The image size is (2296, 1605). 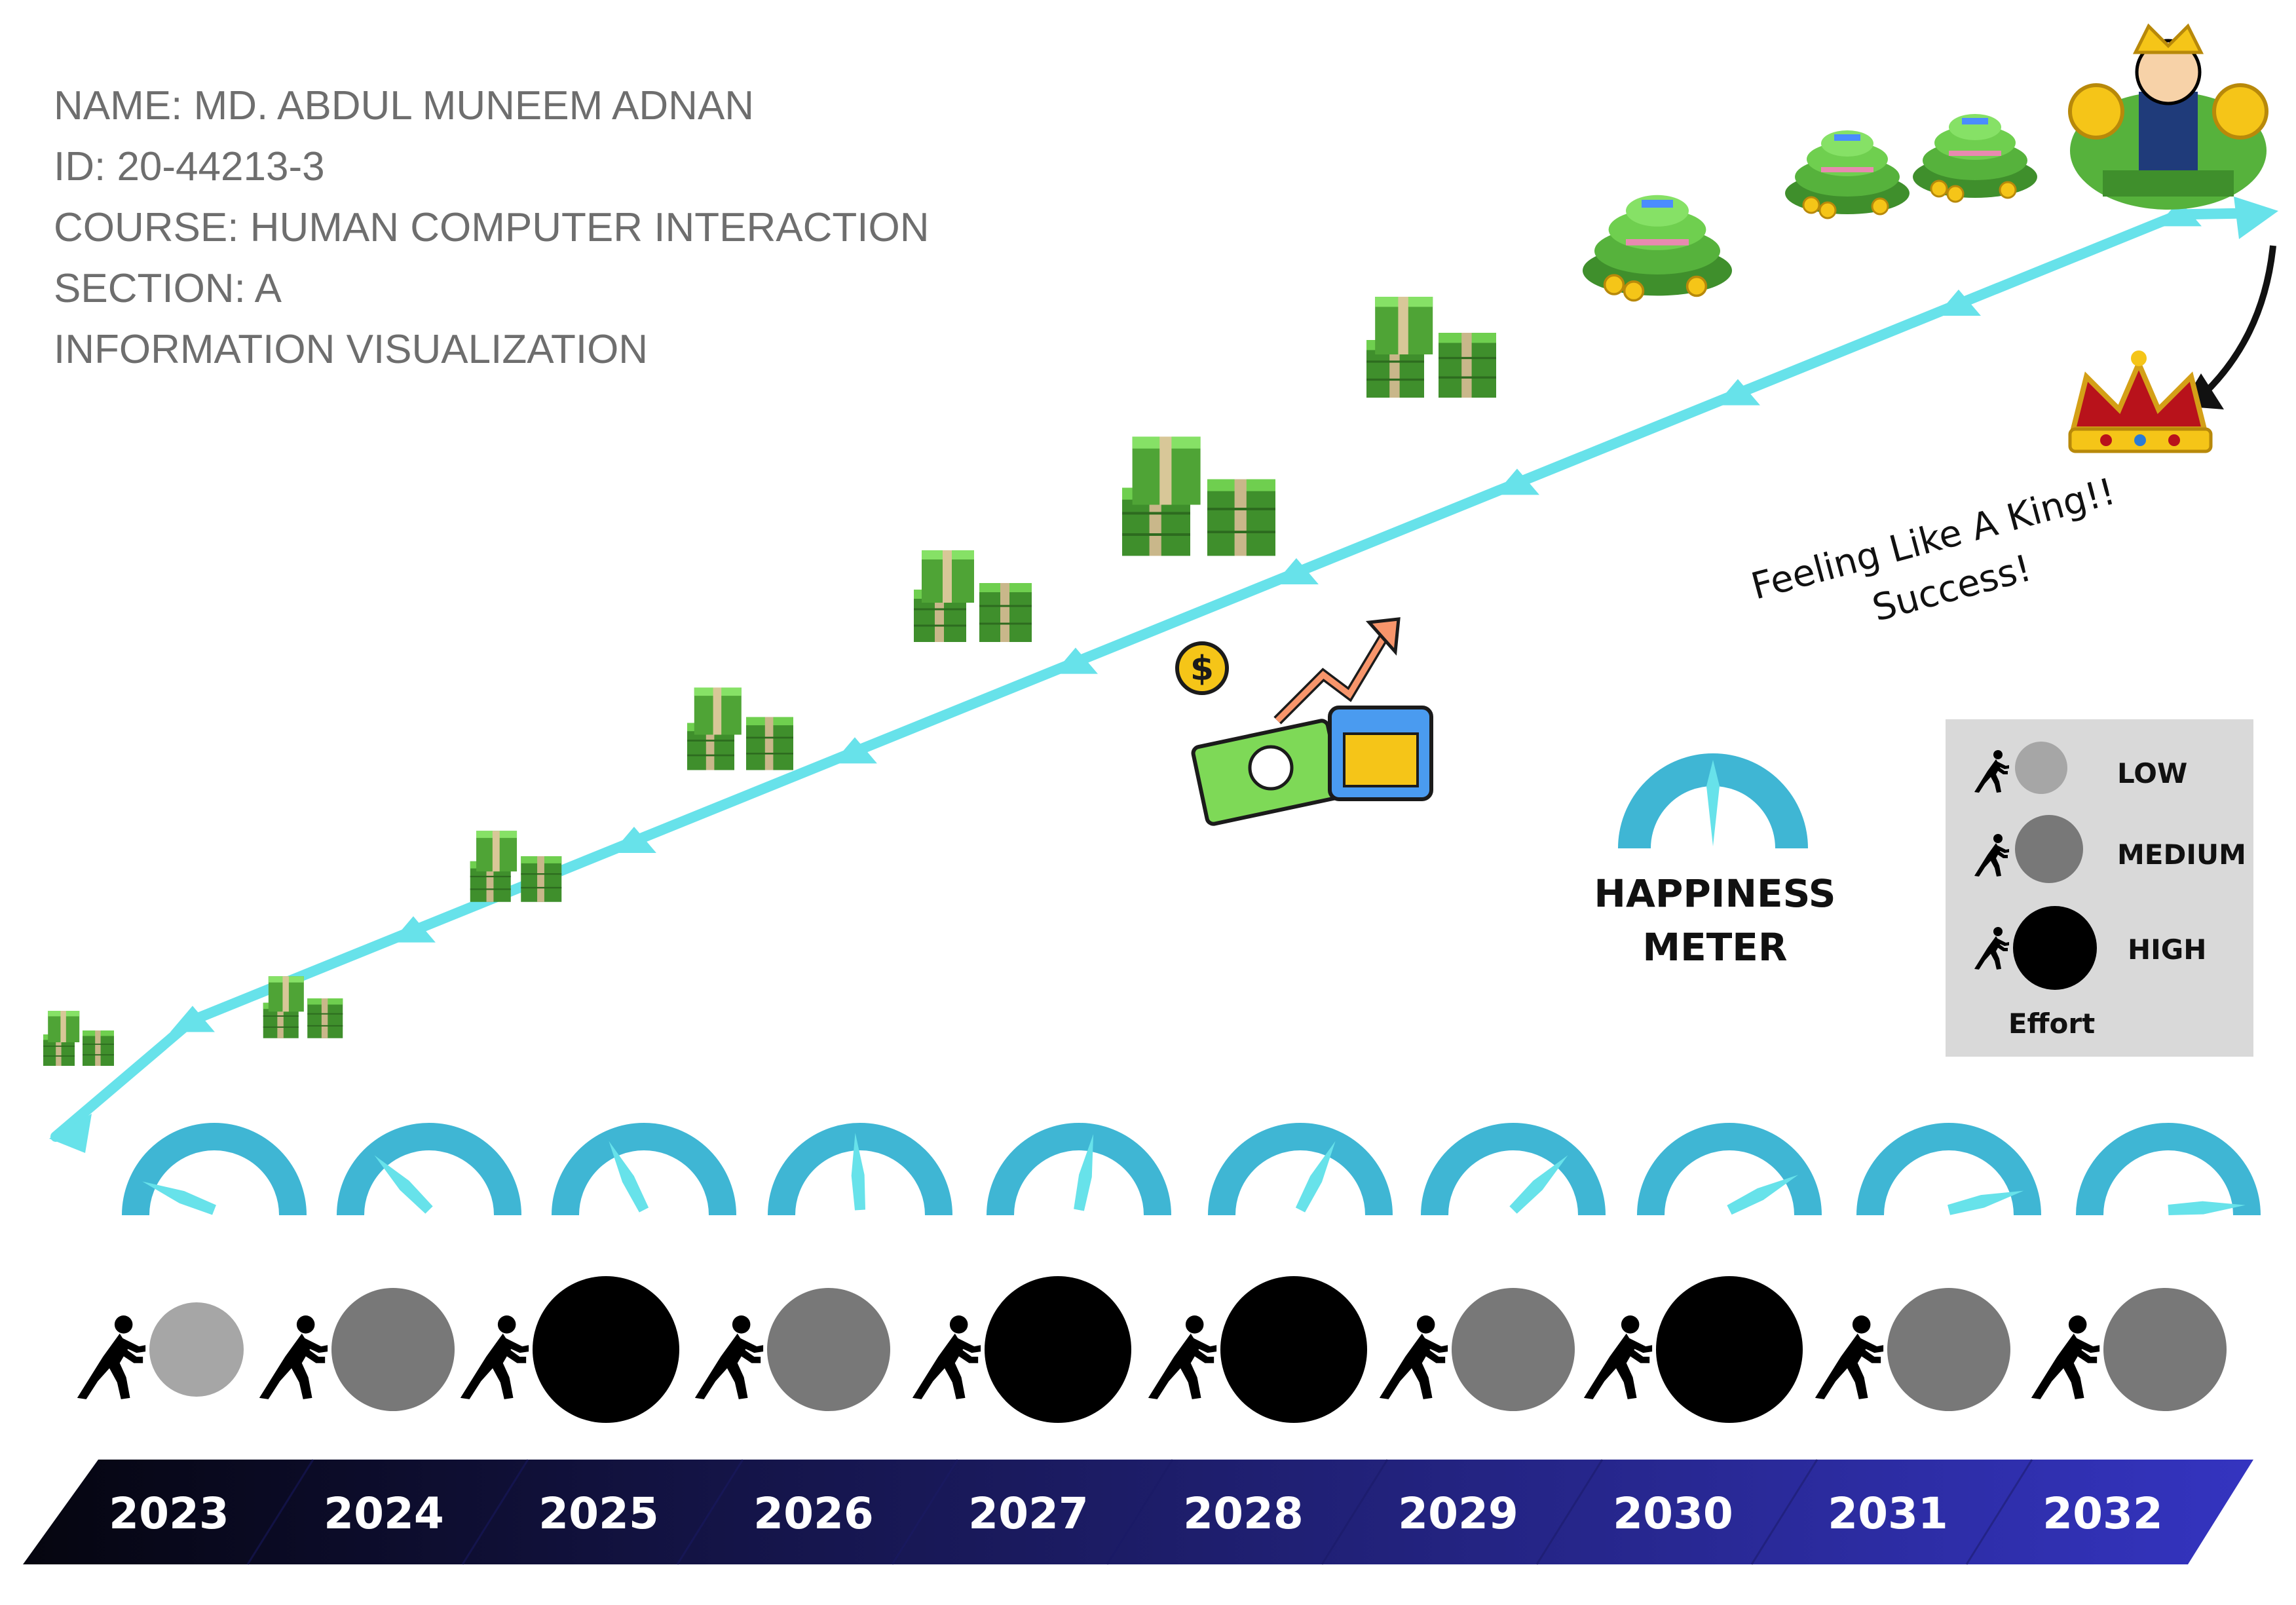 I want to click on arrow-to-crown, so click(x=2235, y=323).